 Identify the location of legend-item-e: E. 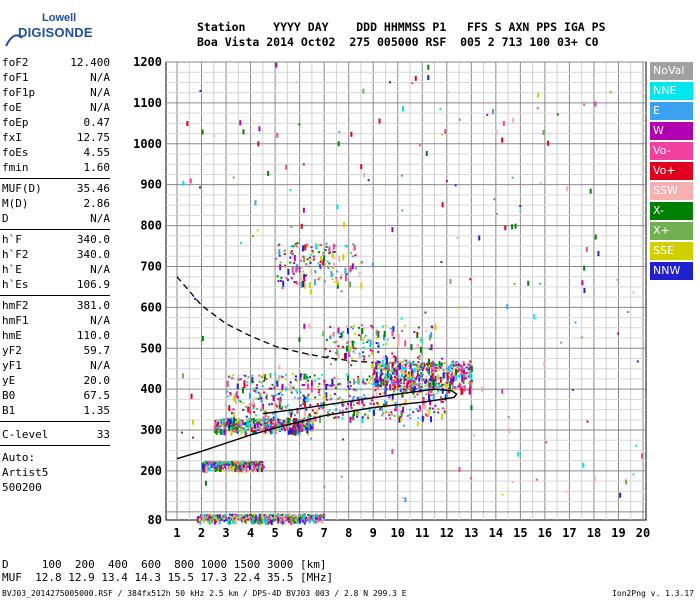
(671, 111).